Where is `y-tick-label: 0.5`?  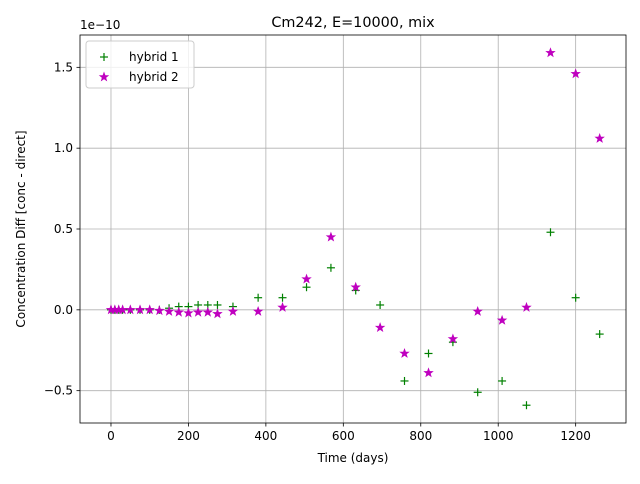 y-tick-label: 0.5 is located at coordinates (63, 229).